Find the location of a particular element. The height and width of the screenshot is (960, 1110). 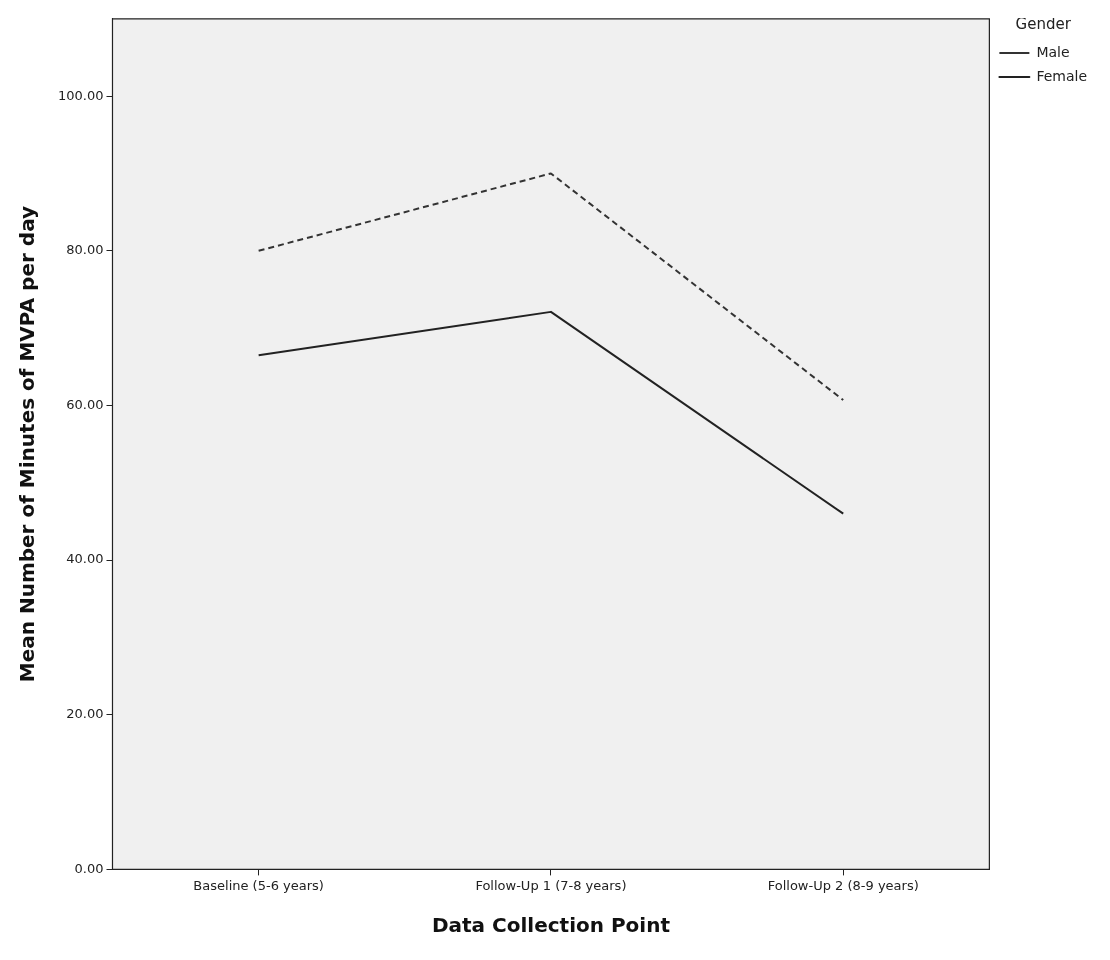

legend-label: Female is located at coordinates (1061, 75).